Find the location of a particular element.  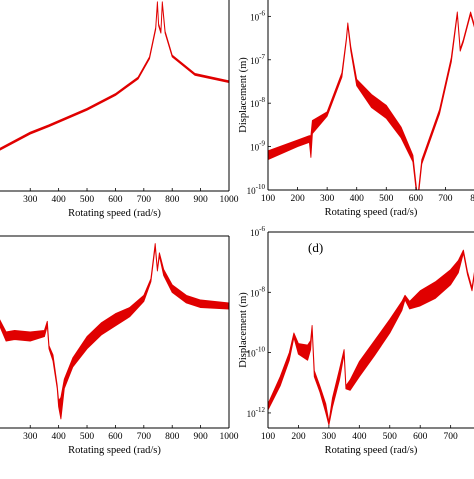

panel-label: (d) is located at coordinates (315, 247).